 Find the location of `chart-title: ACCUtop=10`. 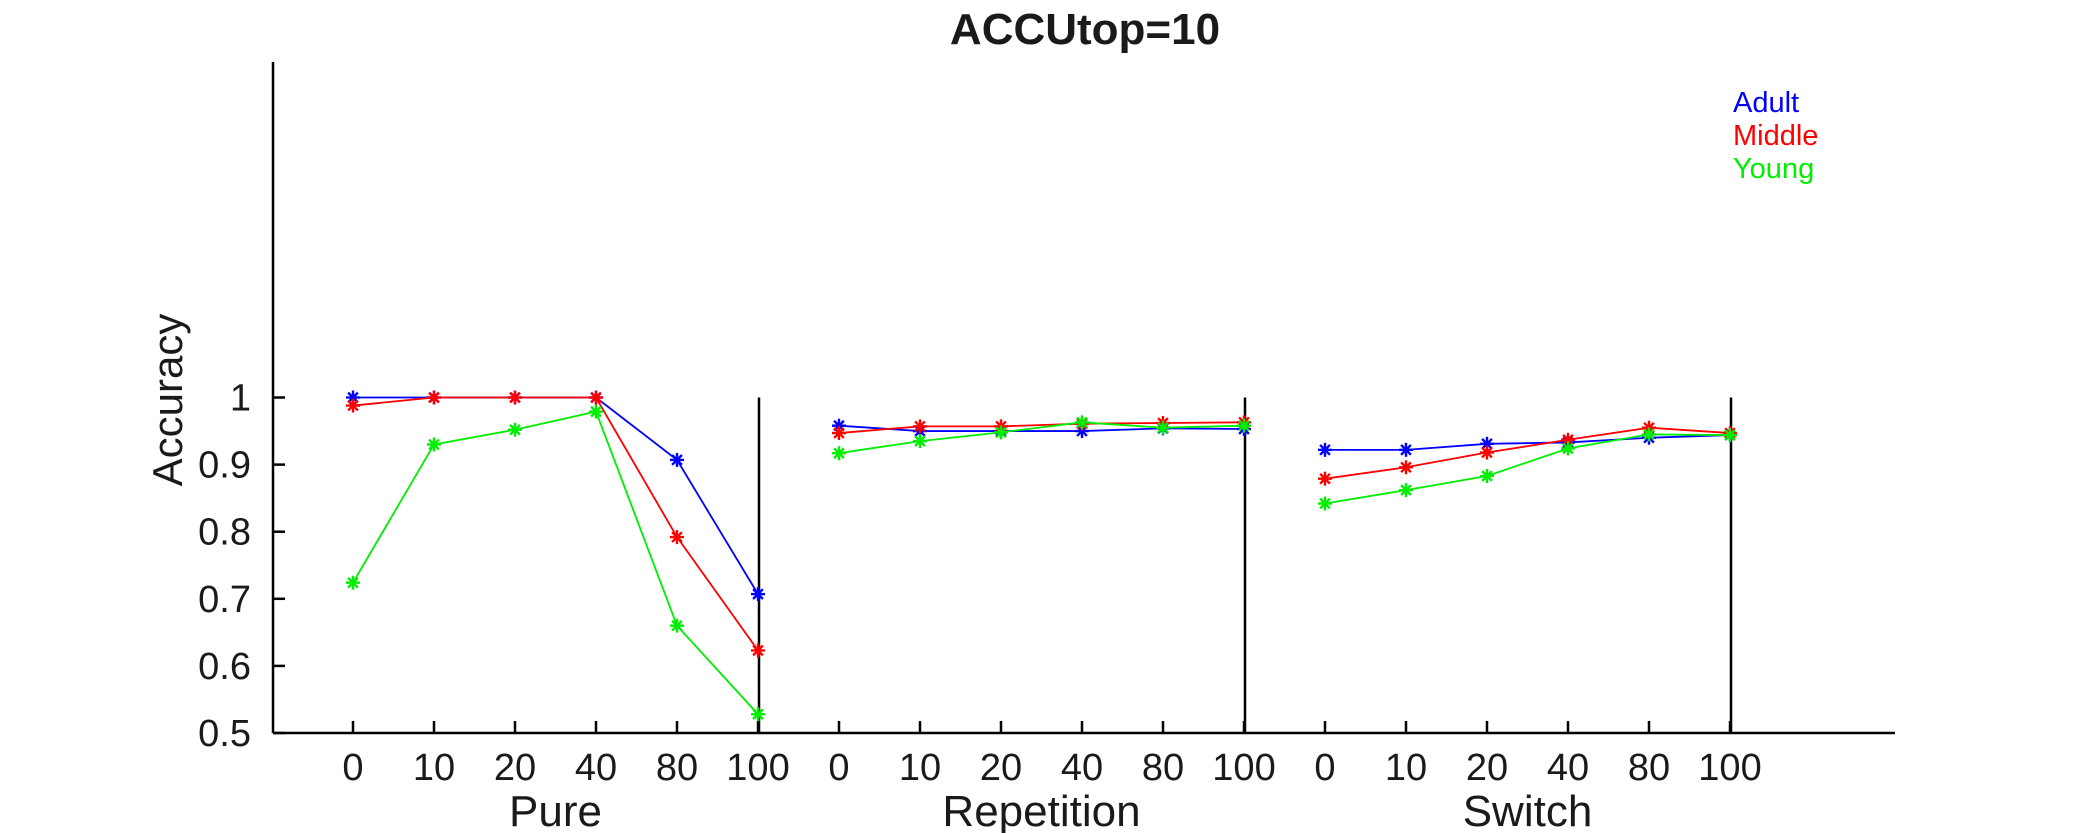

chart-title: ACCUtop=10 is located at coordinates (1085, 29).